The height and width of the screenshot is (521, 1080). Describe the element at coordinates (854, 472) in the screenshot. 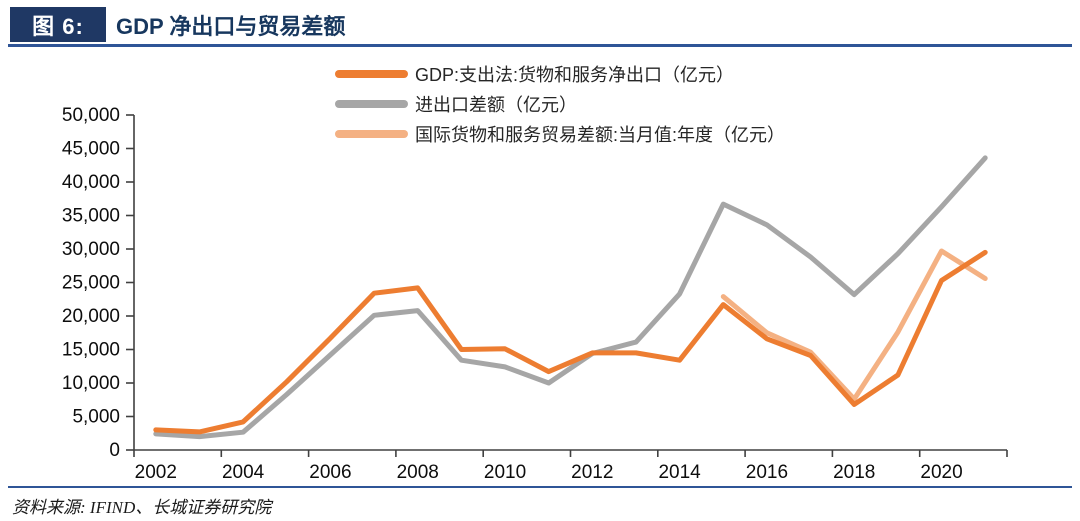

I see `x-tick-label: 2018` at that location.